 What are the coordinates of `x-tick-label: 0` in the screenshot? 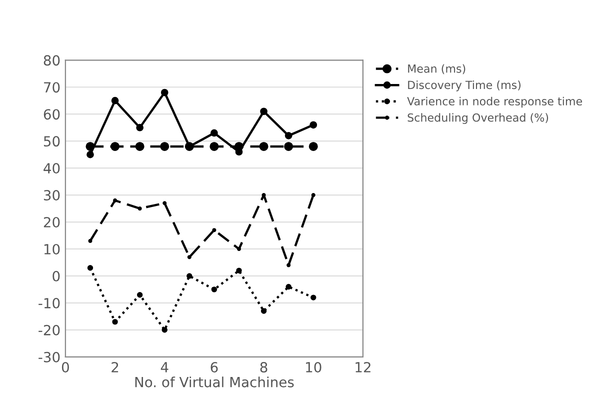 It's located at (65, 367).